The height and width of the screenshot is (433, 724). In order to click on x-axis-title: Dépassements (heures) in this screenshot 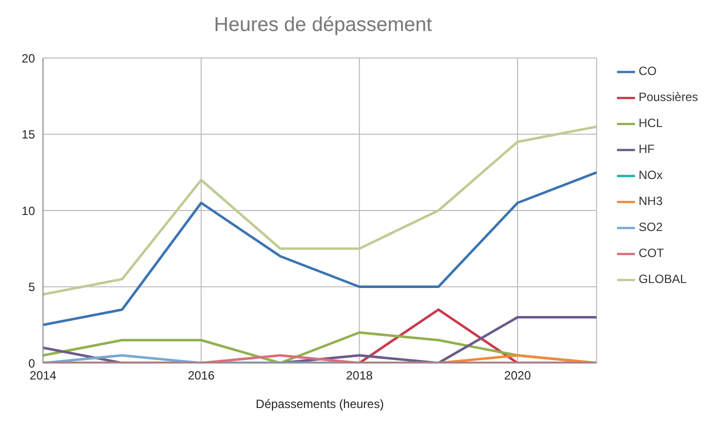, I will do `click(320, 404)`.